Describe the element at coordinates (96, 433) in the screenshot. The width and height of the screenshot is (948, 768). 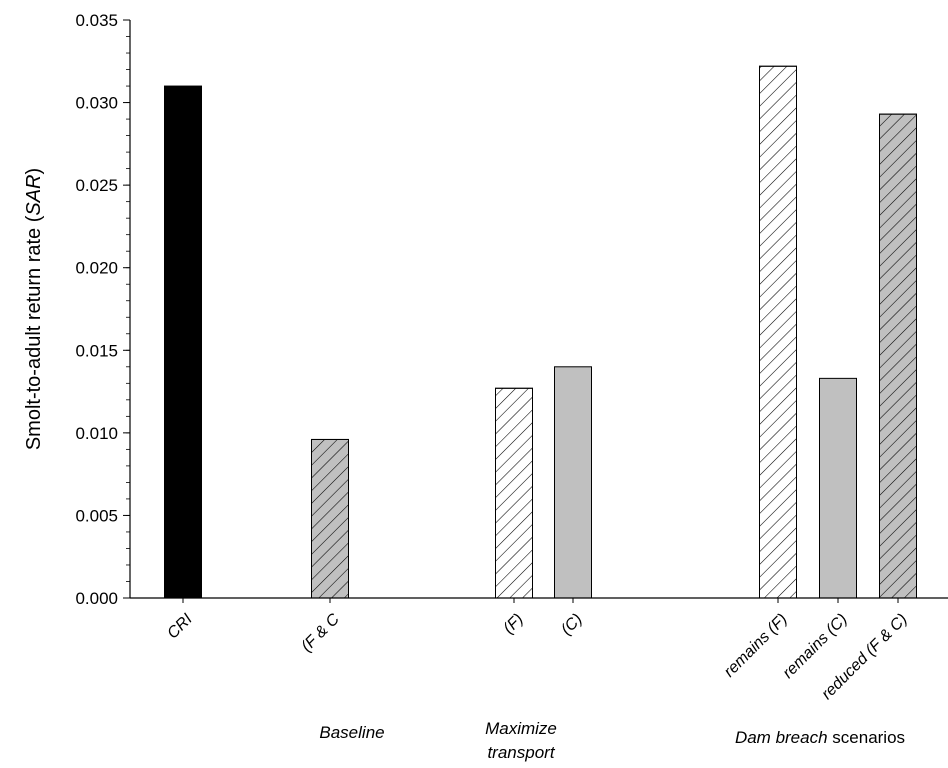
I see `y-tick-label: 0.010` at that location.